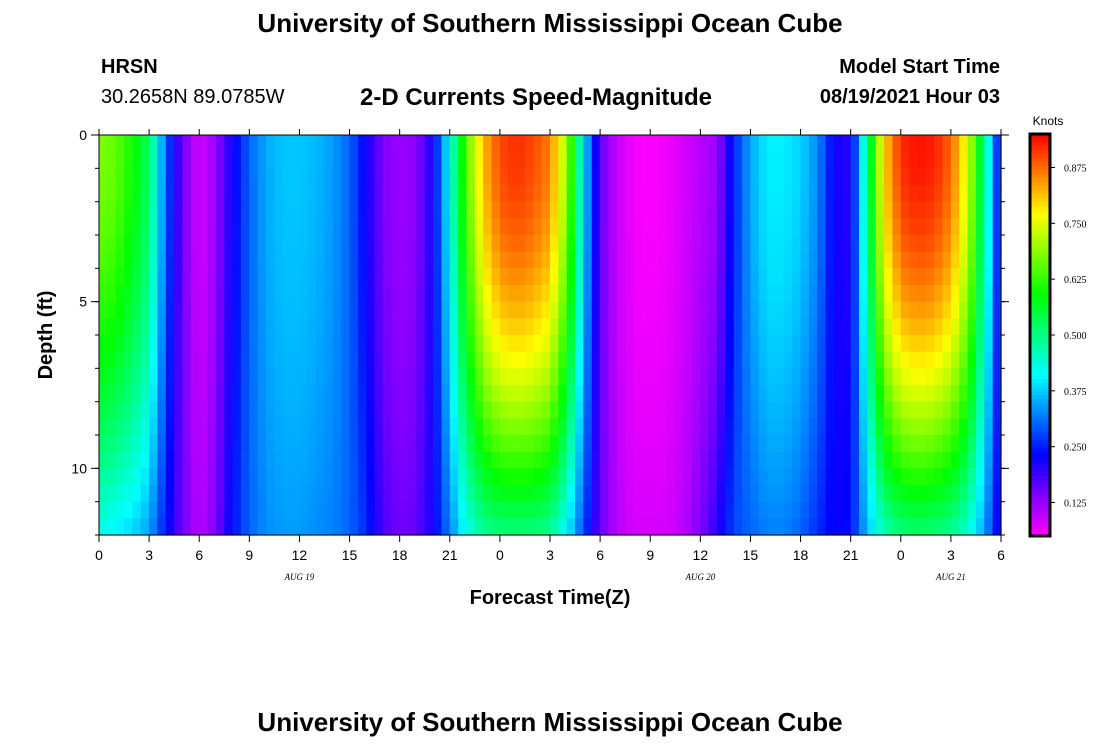 The height and width of the screenshot is (750, 1100). Describe the element at coordinates (1075, 504) in the screenshot. I see `colorbar-tick-label: 0.125` at that location.